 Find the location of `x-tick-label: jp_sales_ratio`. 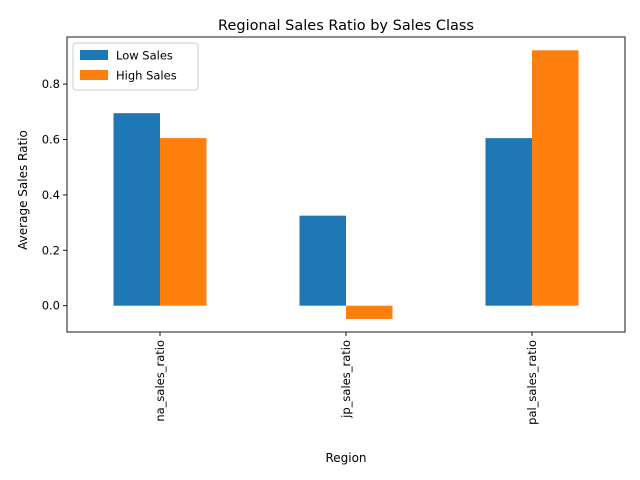

x-tick-label: jp_sales_ratio is located at coordinates (346, 379).